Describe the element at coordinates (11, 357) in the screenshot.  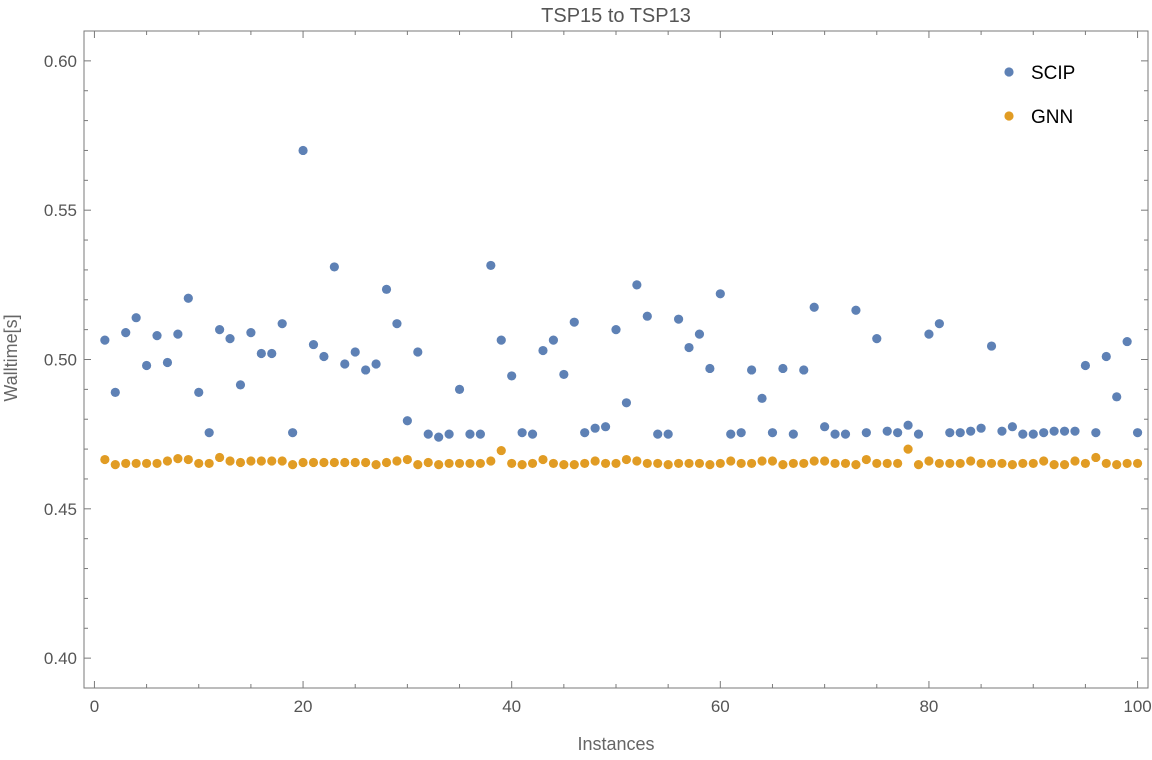
I see `y-axis-title: Walltime[s]` at that location.